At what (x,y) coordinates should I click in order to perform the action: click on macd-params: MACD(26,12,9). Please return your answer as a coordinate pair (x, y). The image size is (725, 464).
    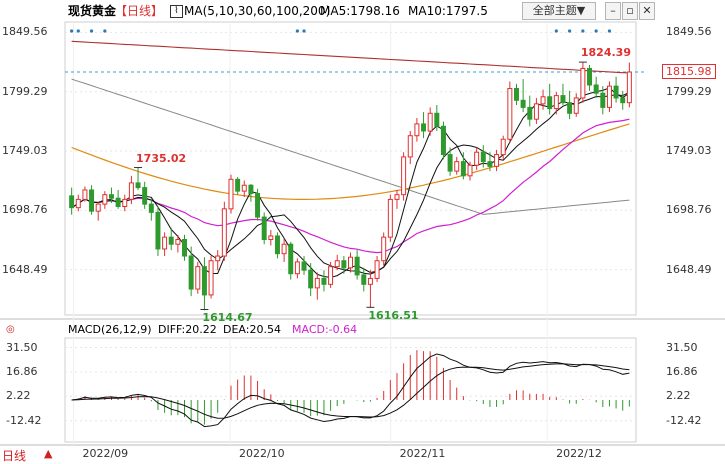
    Looking at the image, I should click on (110, 329).